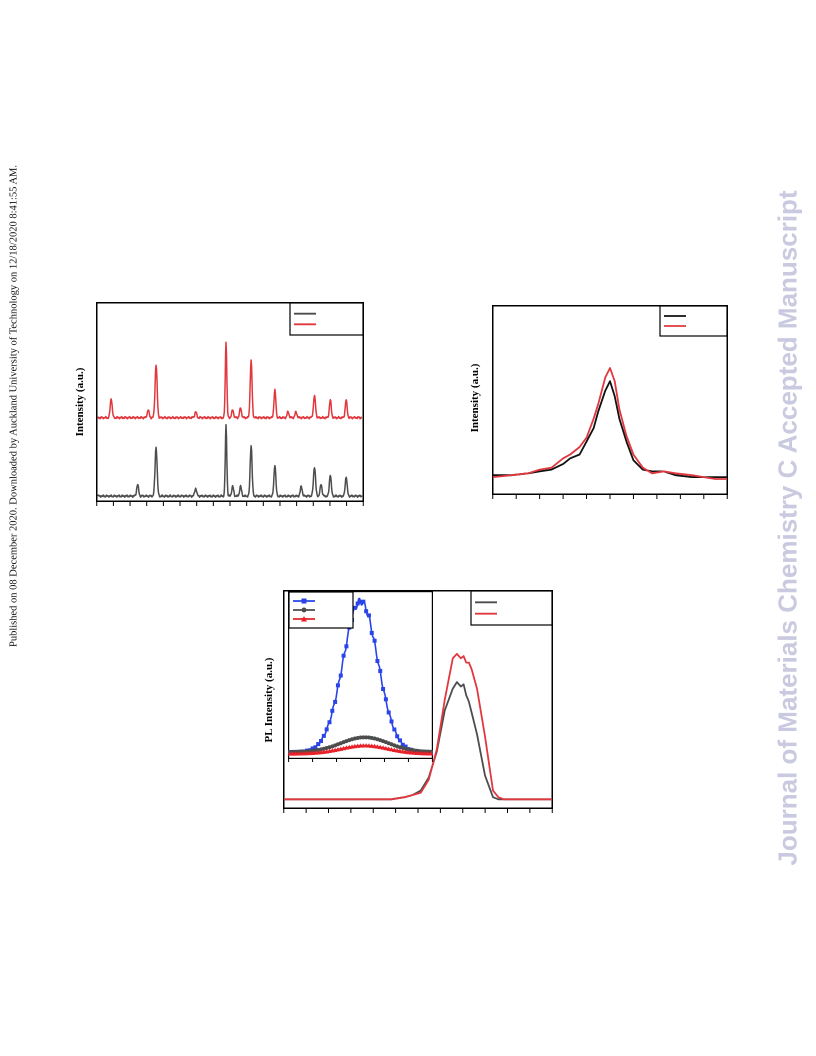 The image size is (816, 1056). I want to click on pl-chart, so click(418, 701).